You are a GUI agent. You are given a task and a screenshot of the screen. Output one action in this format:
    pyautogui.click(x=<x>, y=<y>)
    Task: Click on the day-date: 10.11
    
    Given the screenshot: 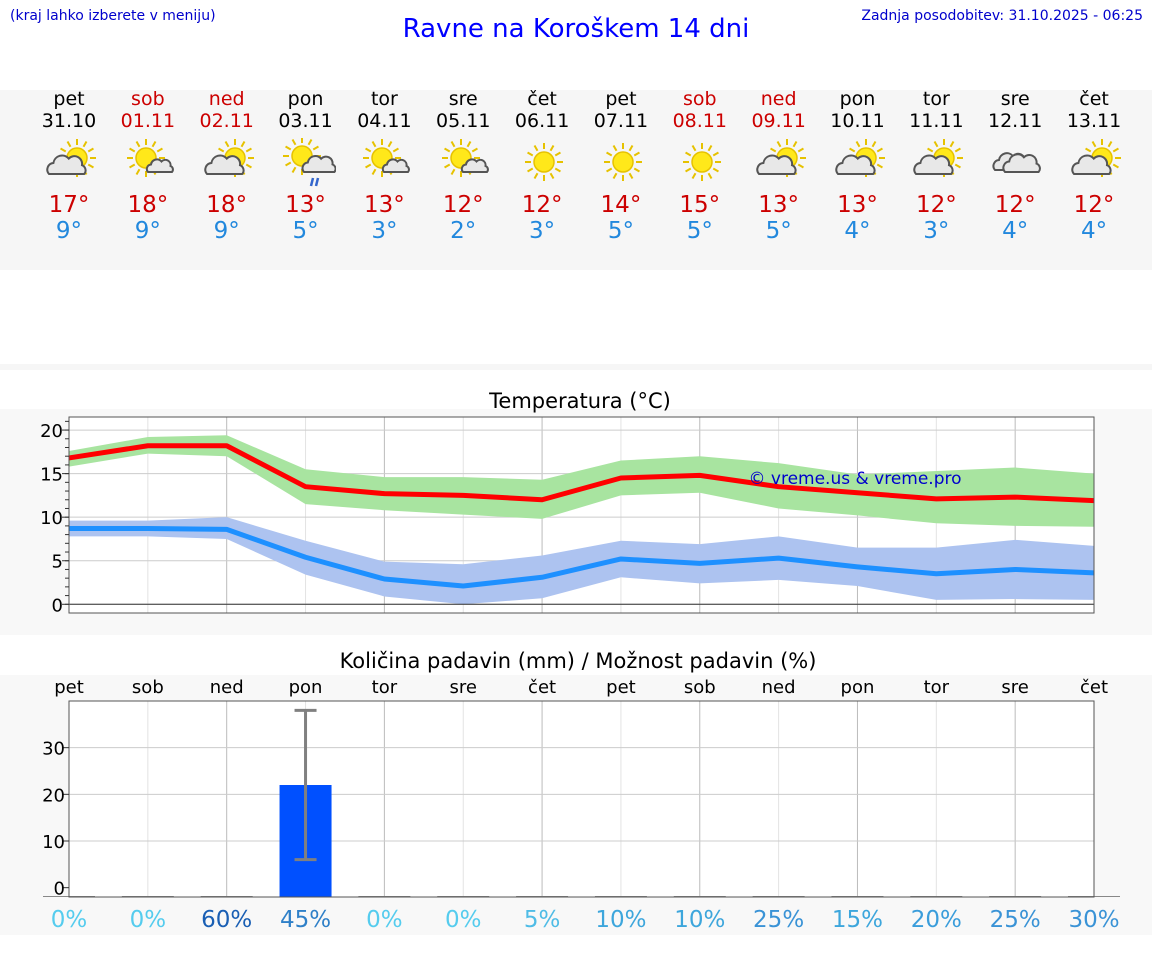 What is the action you would take?
    pyautogui.click(x=857, y=121)
    